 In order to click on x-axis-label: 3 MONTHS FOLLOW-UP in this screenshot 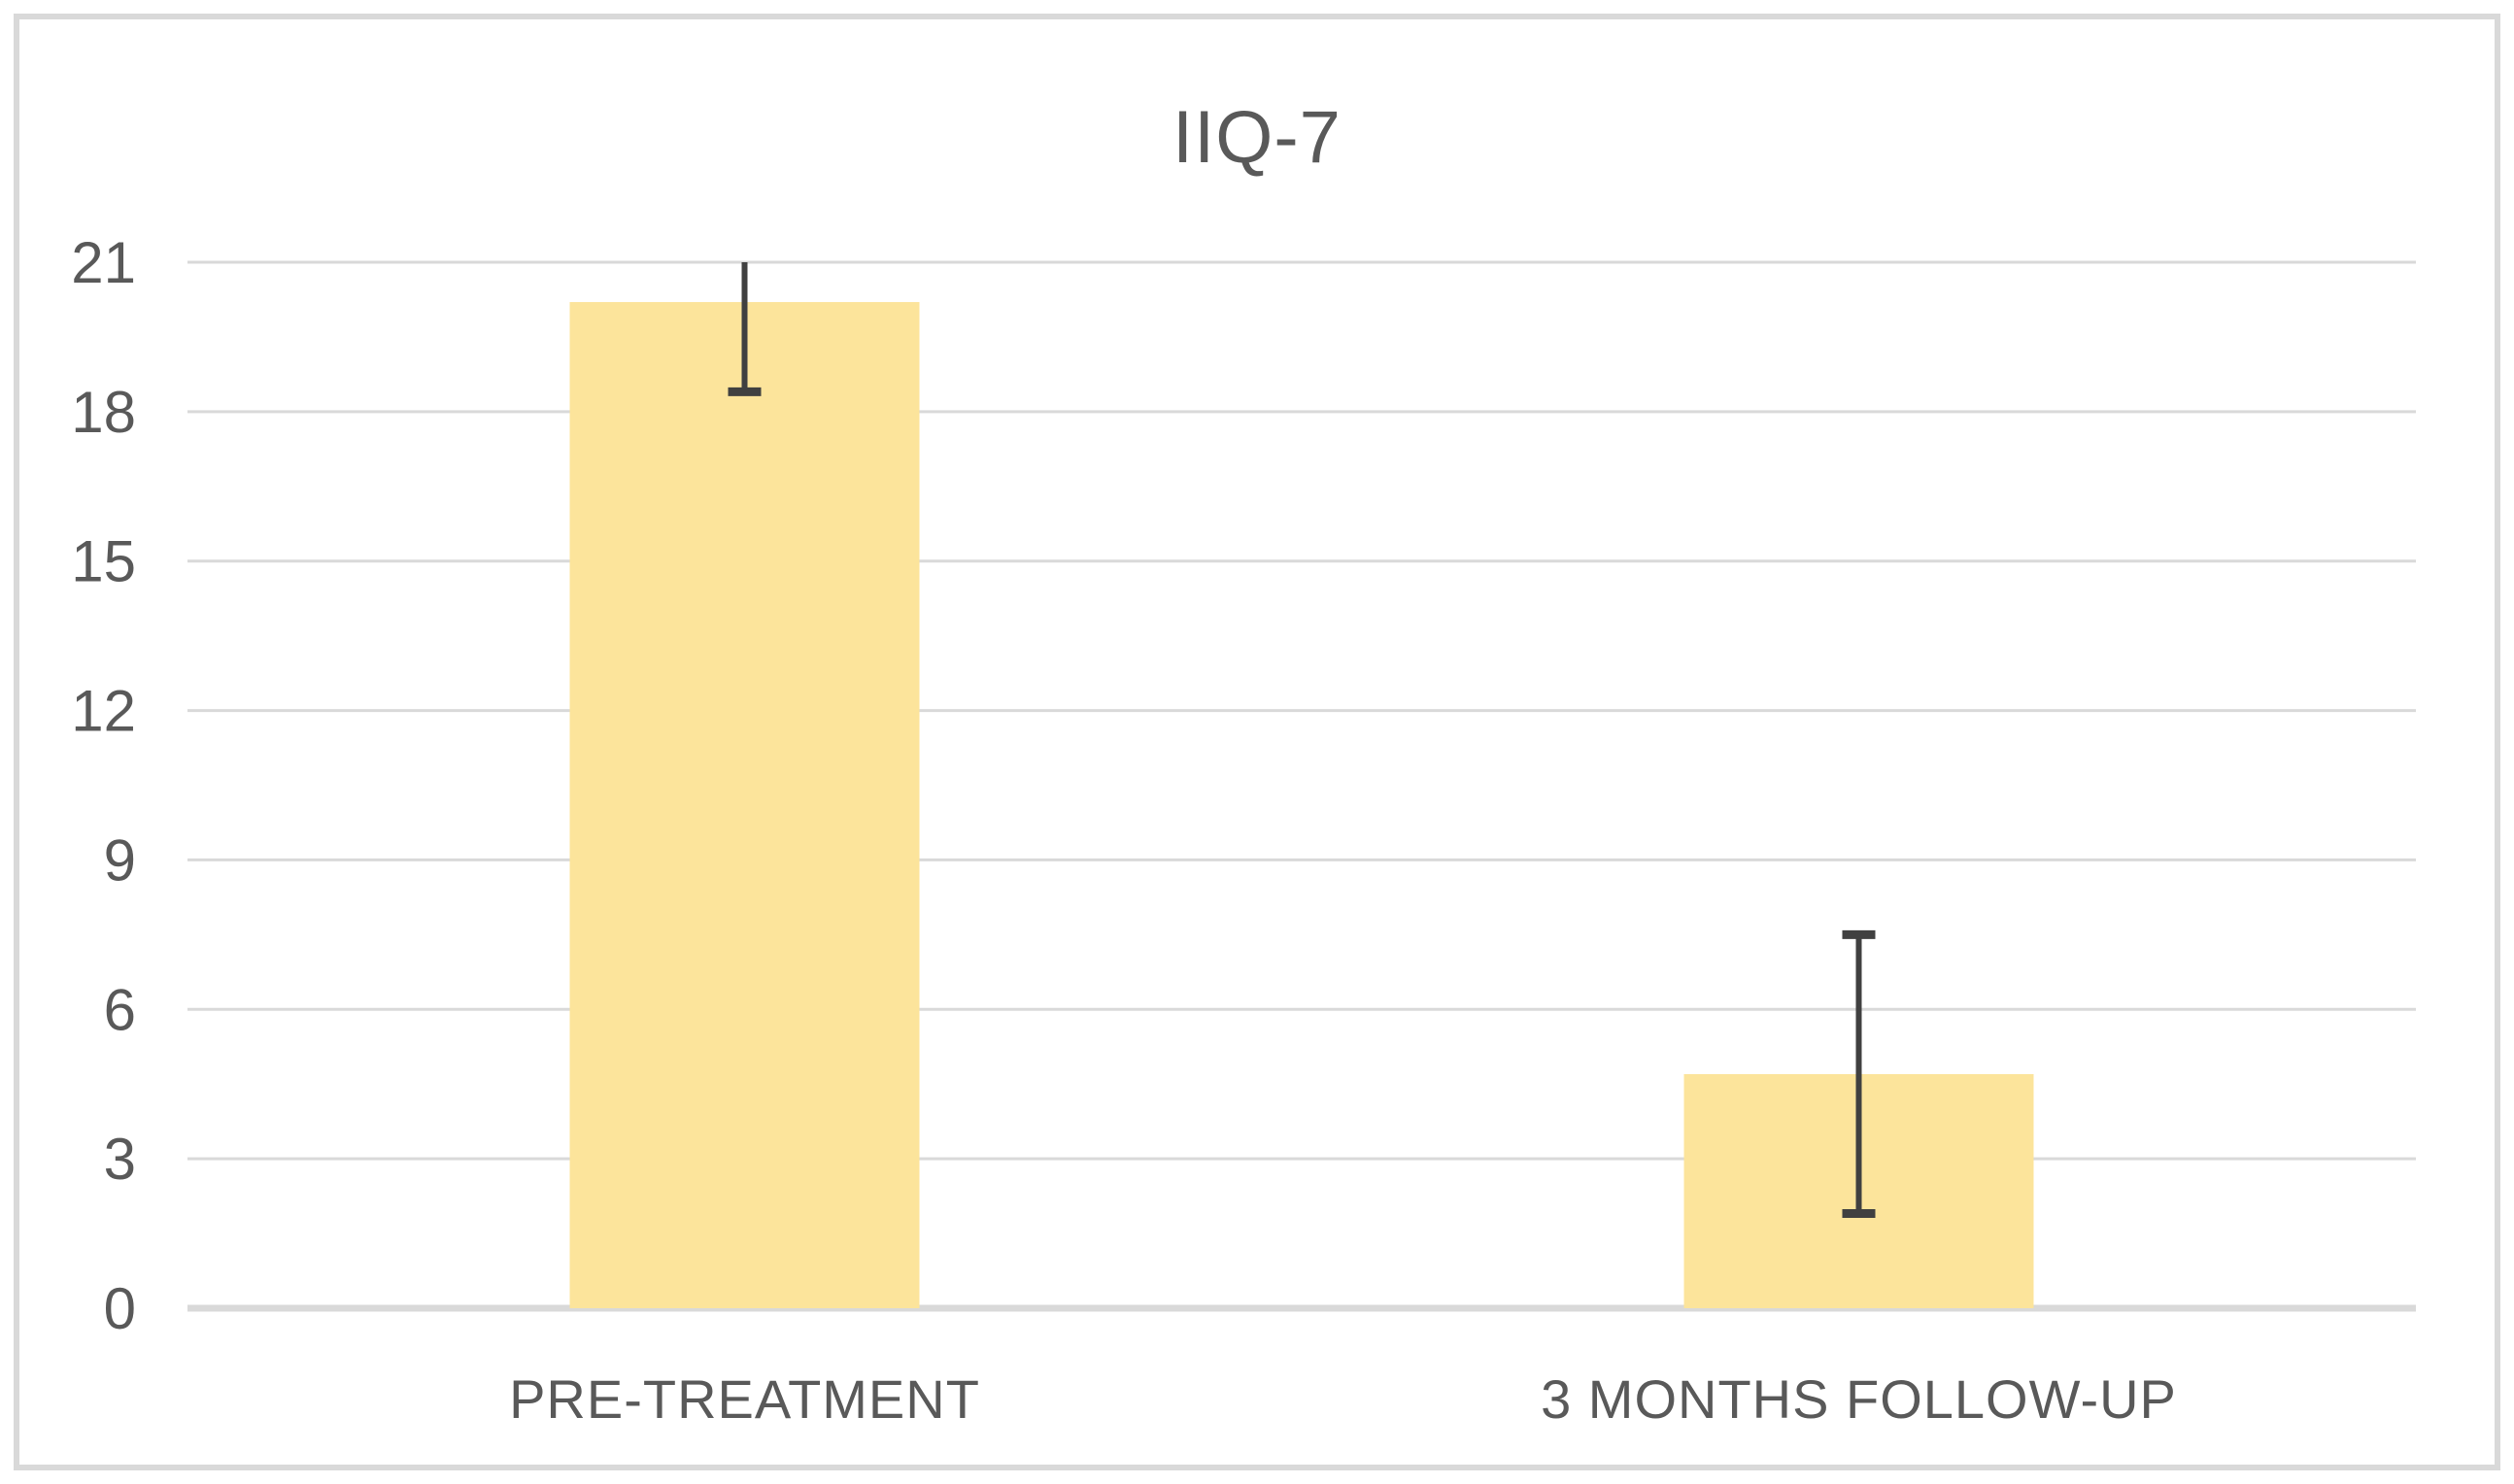, I will do `click(1859, 1399)`.